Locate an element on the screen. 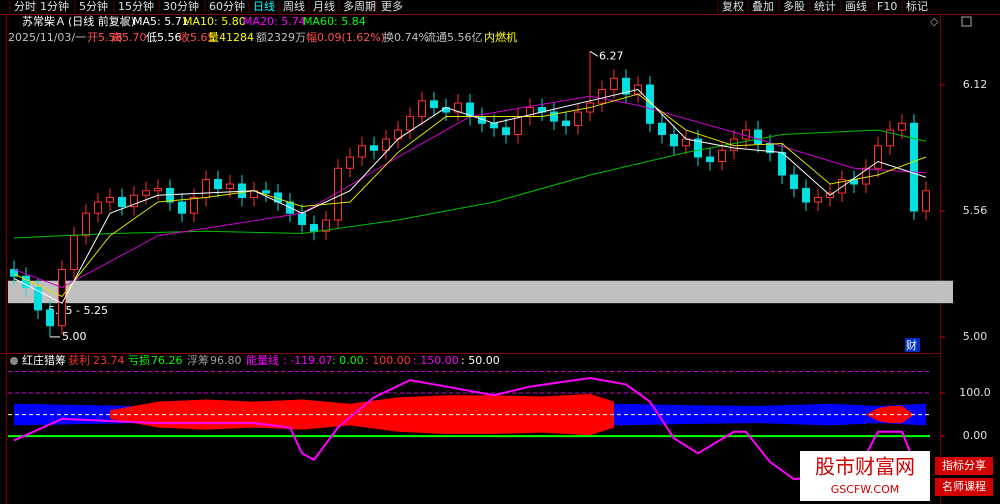  indicator-field: 获利 is located at coordinates (79, 360).